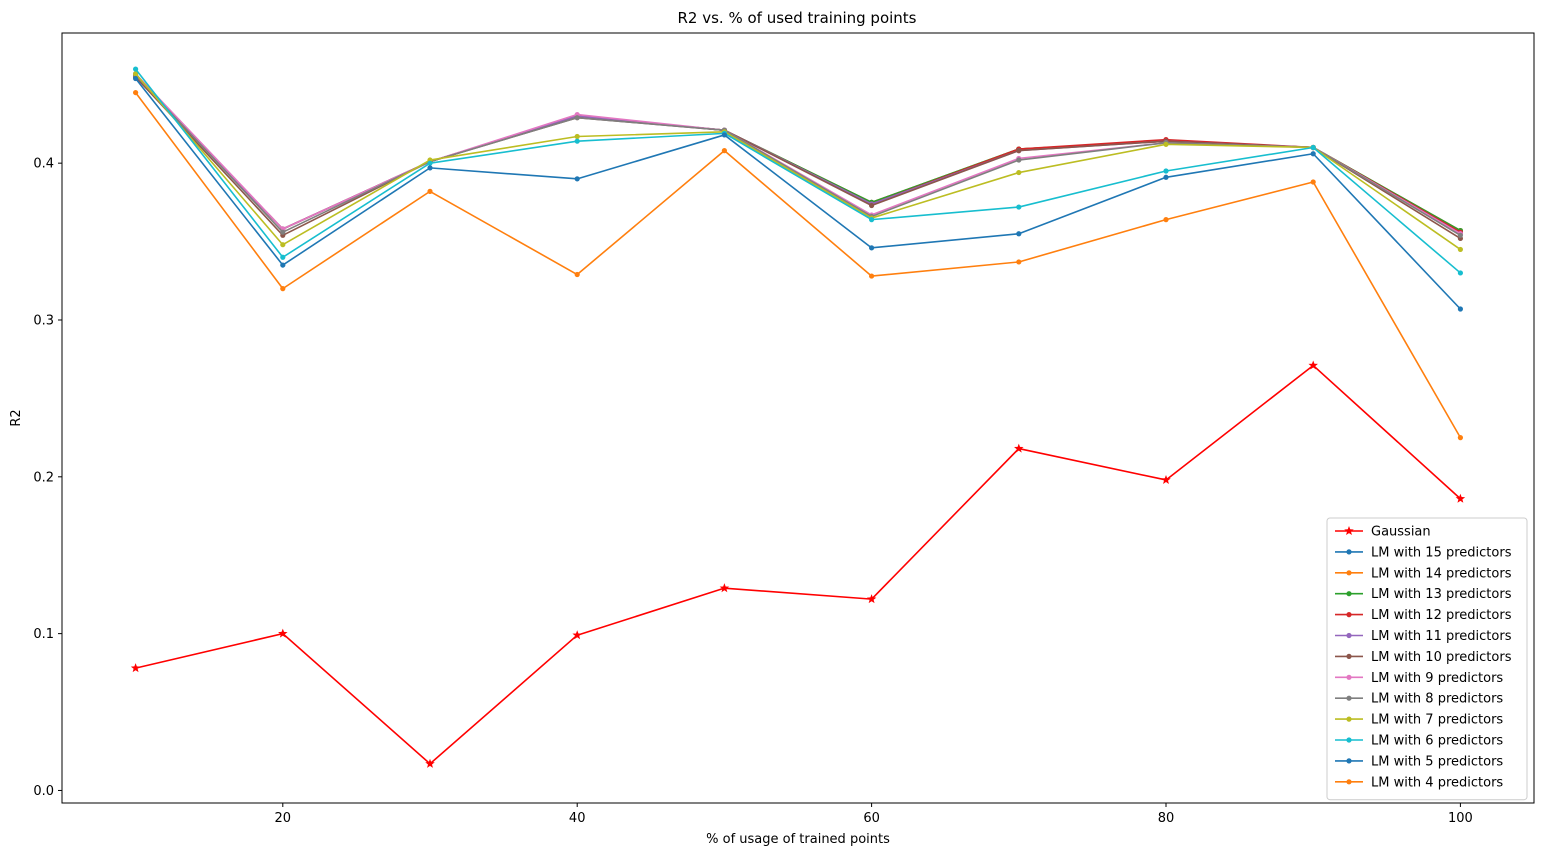  I want to click on legend-label: LM with 8 predictors, so click(1437, 699).